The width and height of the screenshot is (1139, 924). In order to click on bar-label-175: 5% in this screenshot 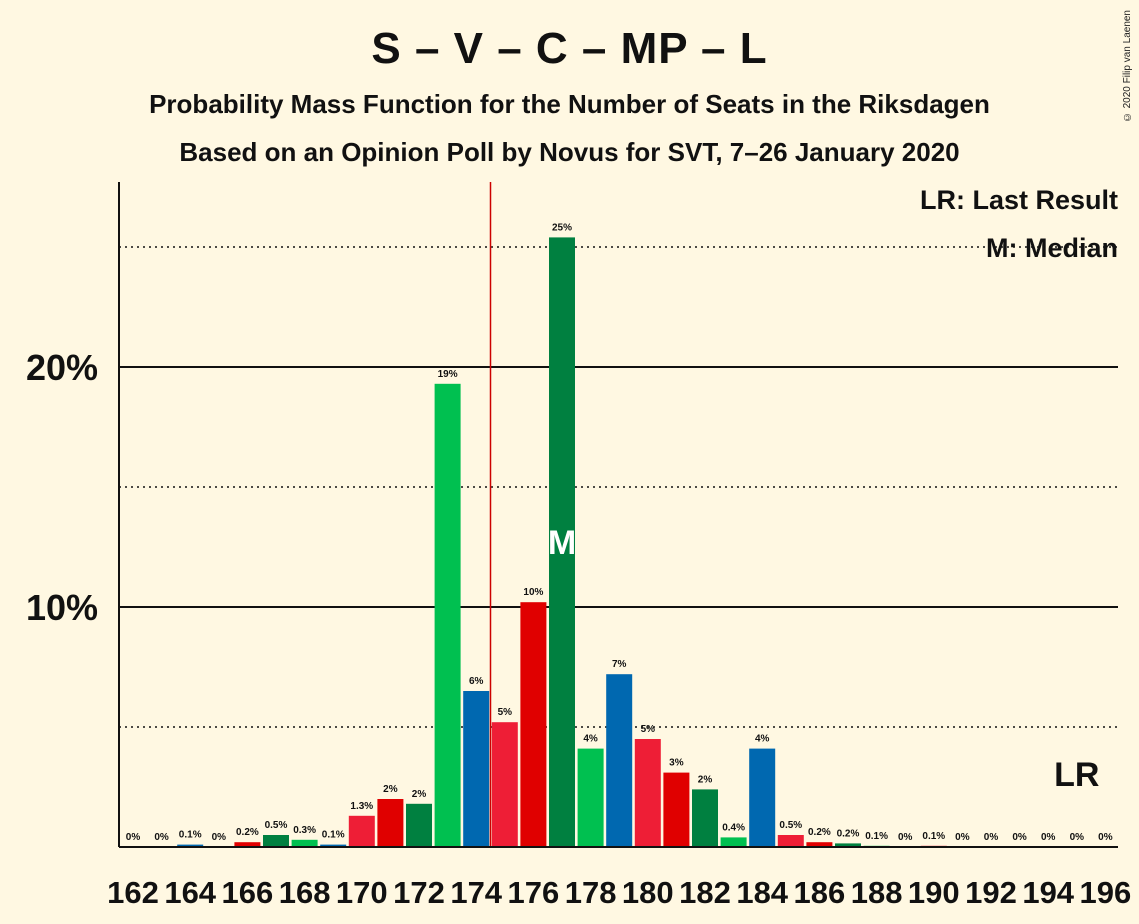, I will do `click(505, 712)`.